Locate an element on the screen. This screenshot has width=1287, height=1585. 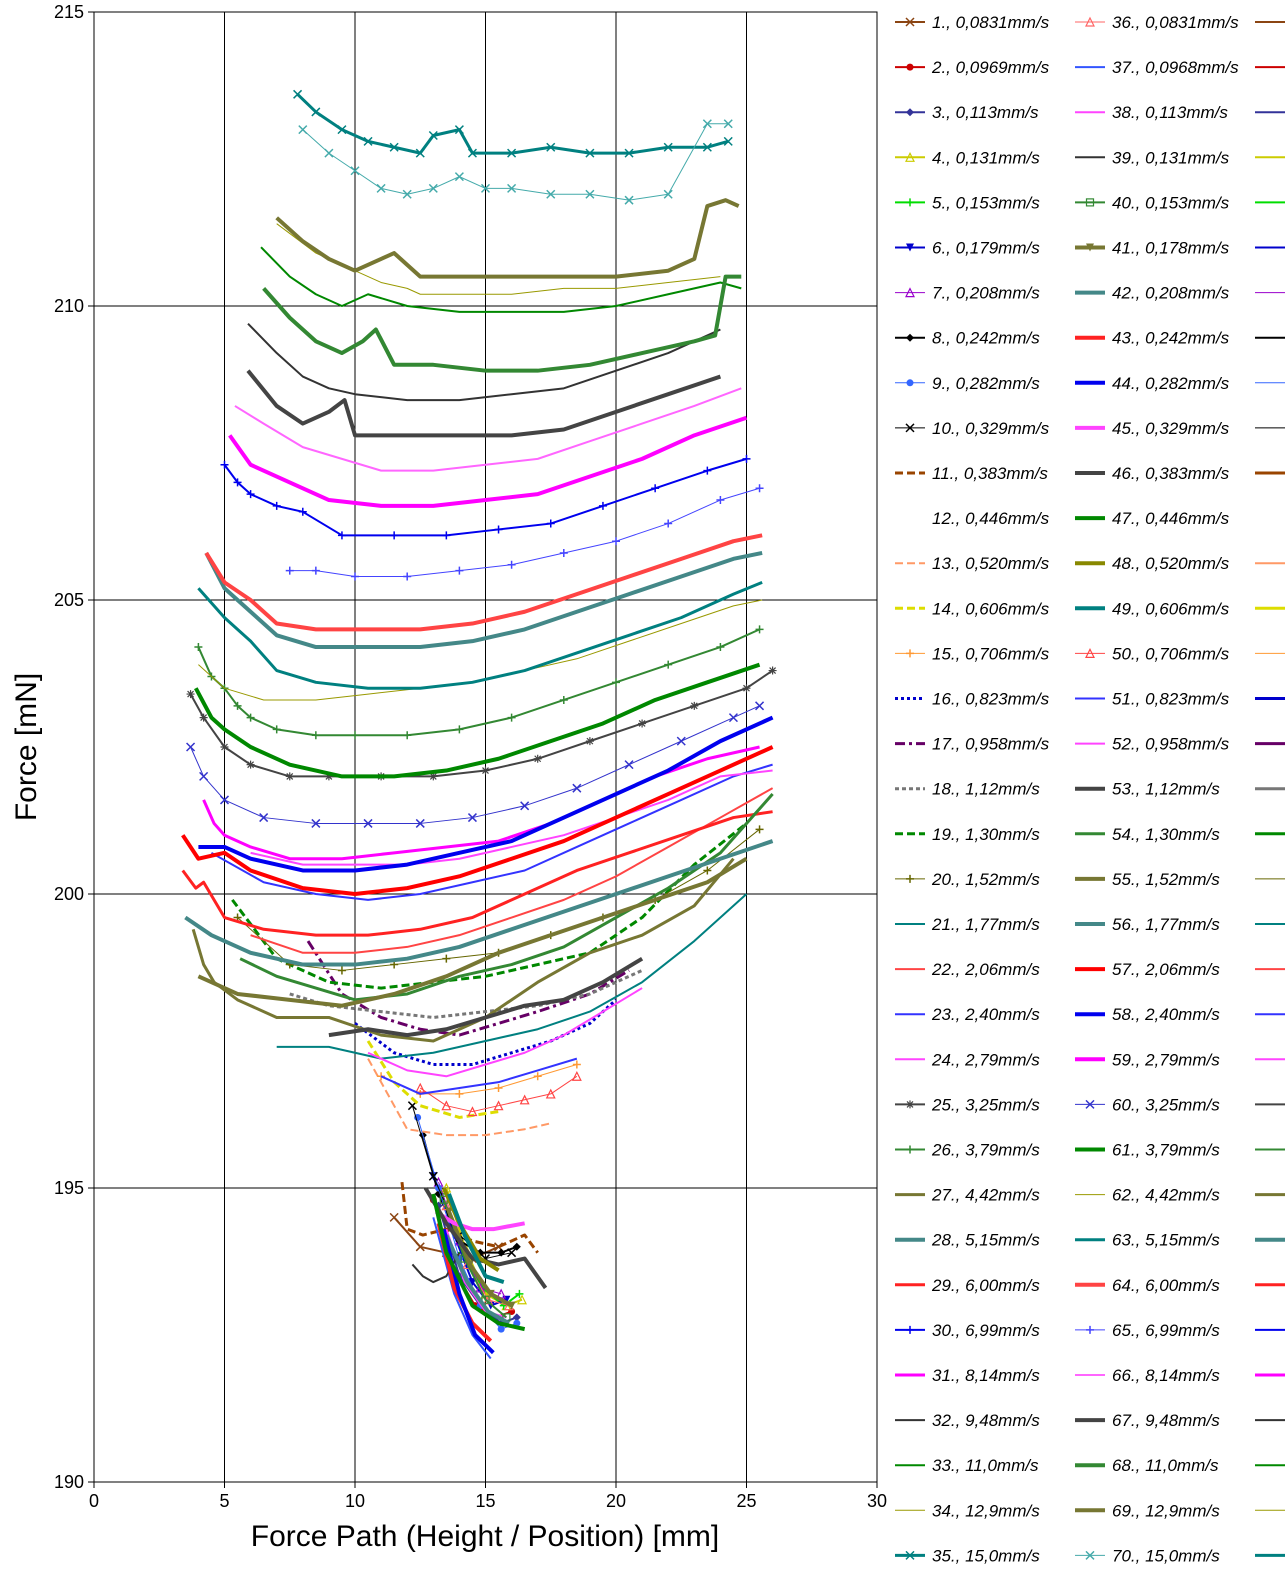
x-tick-label-0: 0 is located at coordinates (94, 1501).